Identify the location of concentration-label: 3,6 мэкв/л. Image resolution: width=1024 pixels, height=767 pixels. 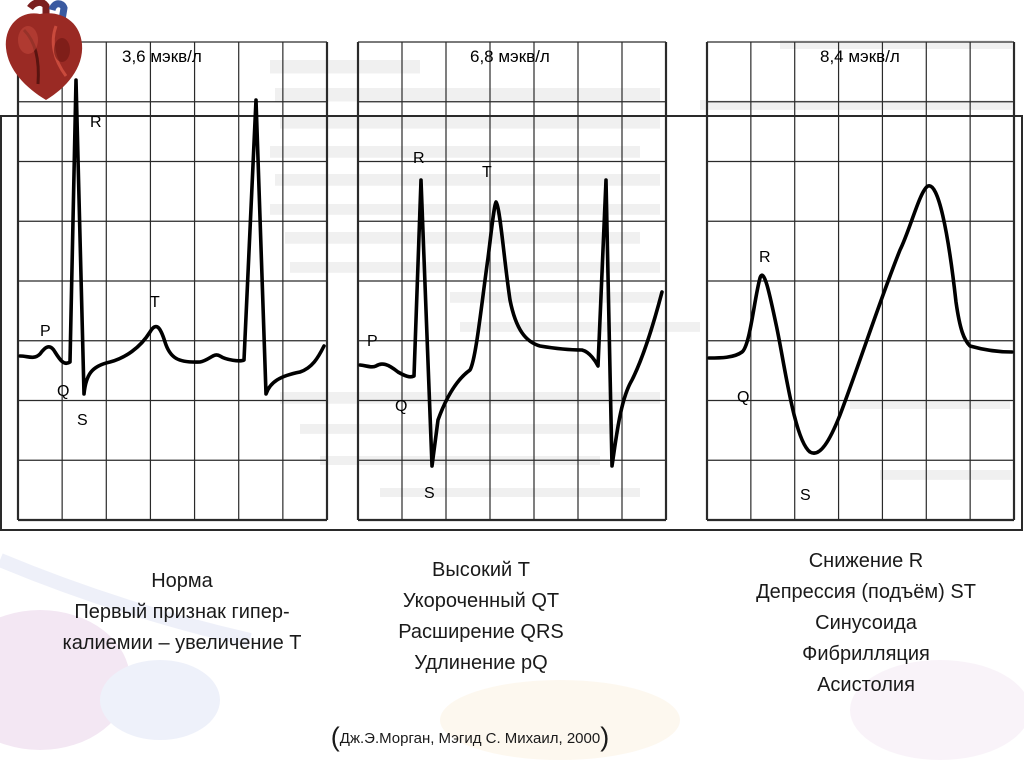
(162, 56).